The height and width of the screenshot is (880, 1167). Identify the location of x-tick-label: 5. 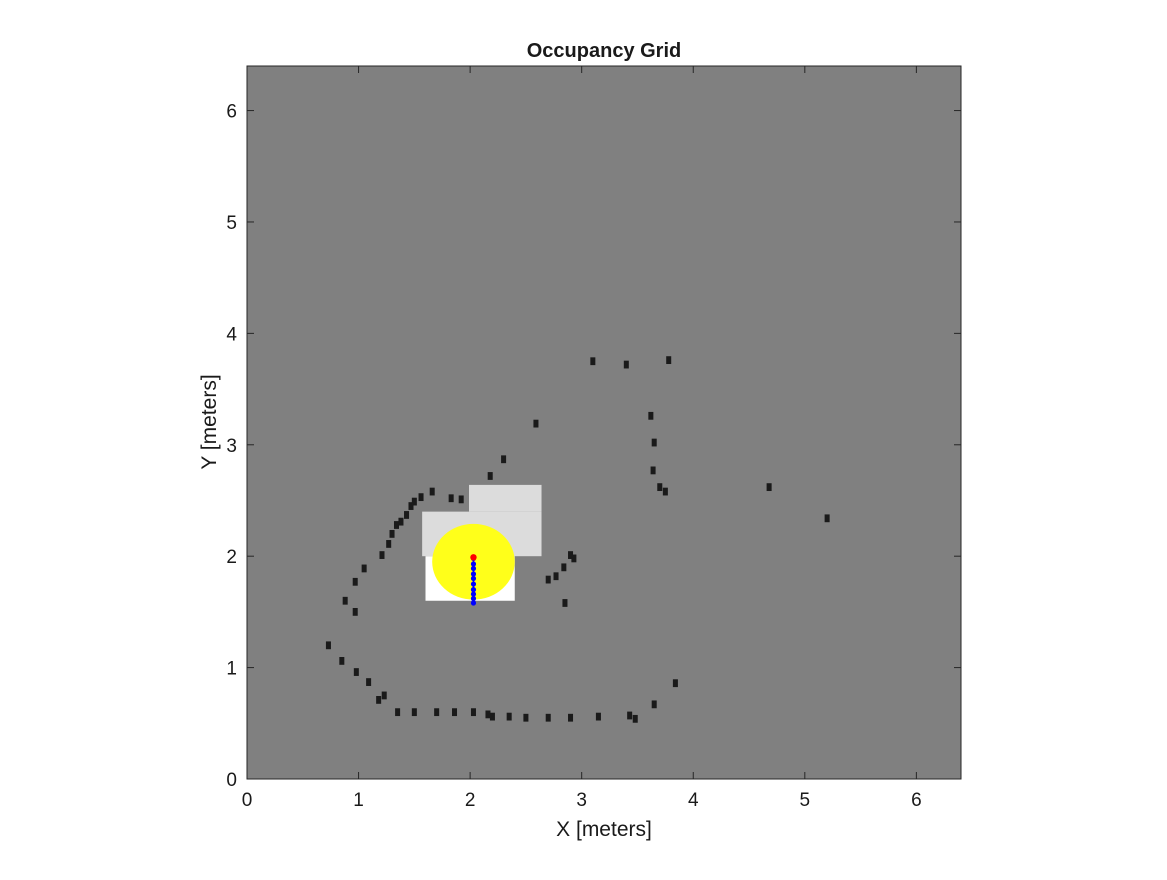
(805, 800).